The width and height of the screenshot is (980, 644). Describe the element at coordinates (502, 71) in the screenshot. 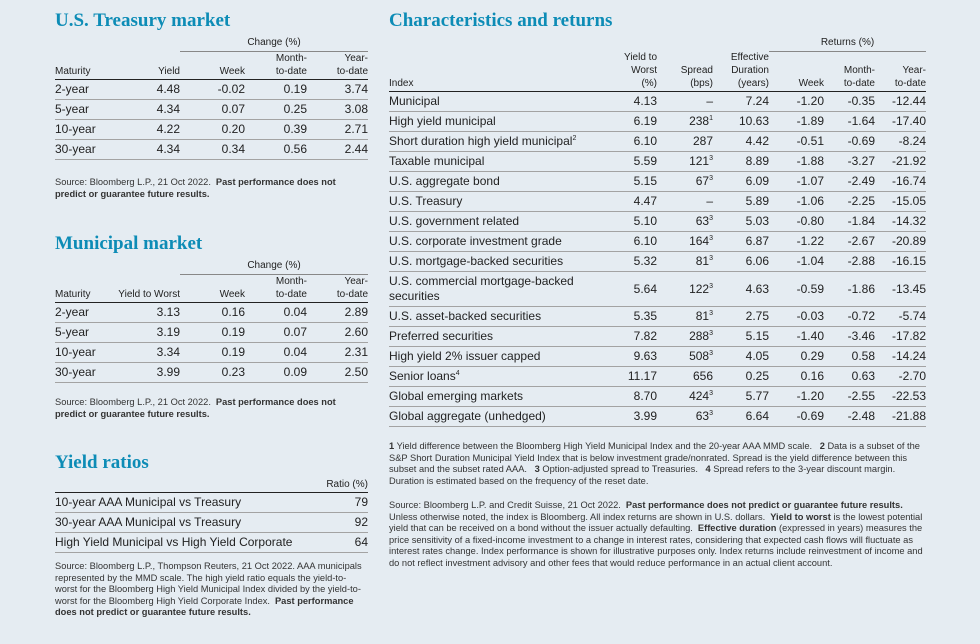

I see `col-index: Index` at that location.